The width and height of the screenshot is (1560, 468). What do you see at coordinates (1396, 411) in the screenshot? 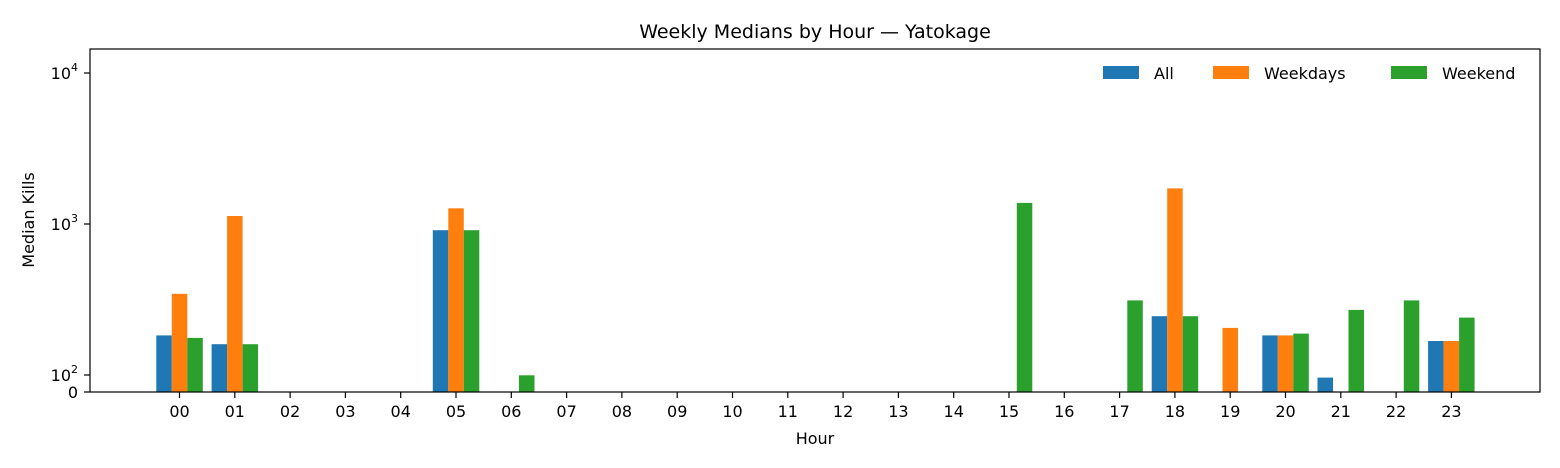
I see `x-tick-label-22: 22` at bounding box center [1396, 411].